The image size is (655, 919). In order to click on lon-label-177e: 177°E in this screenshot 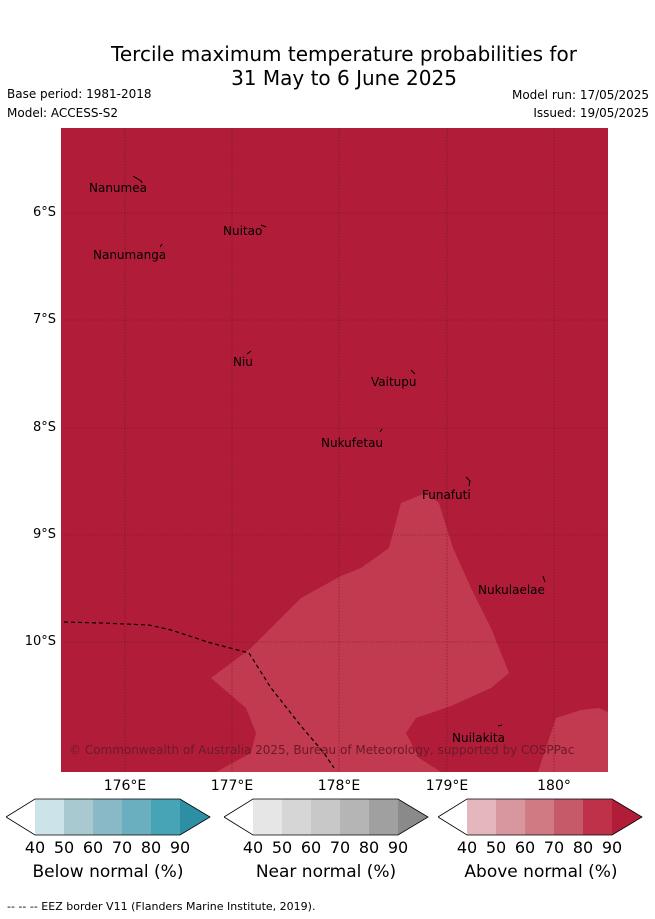, I will do `click(232, 786)`.